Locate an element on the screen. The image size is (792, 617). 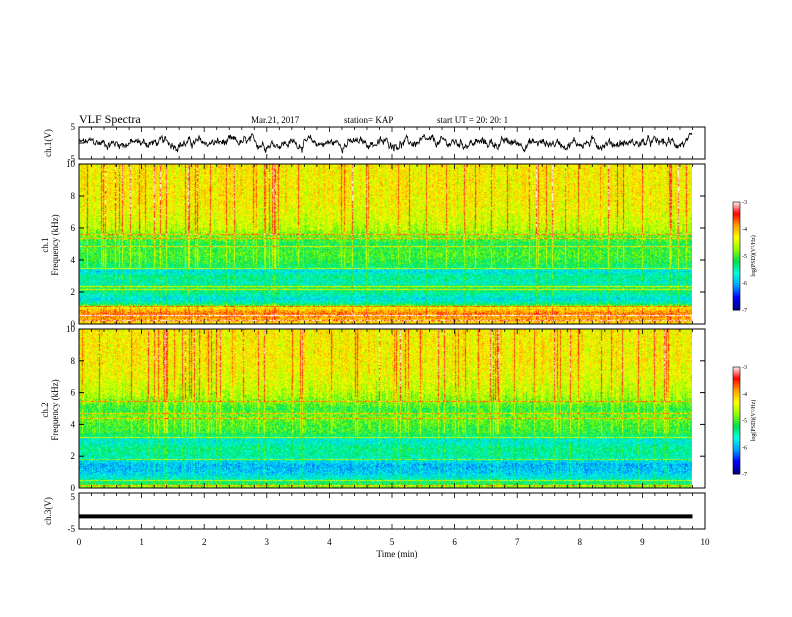
ch1-spectrogram-ytick-label: 8 is located at coordinates (73, 196).